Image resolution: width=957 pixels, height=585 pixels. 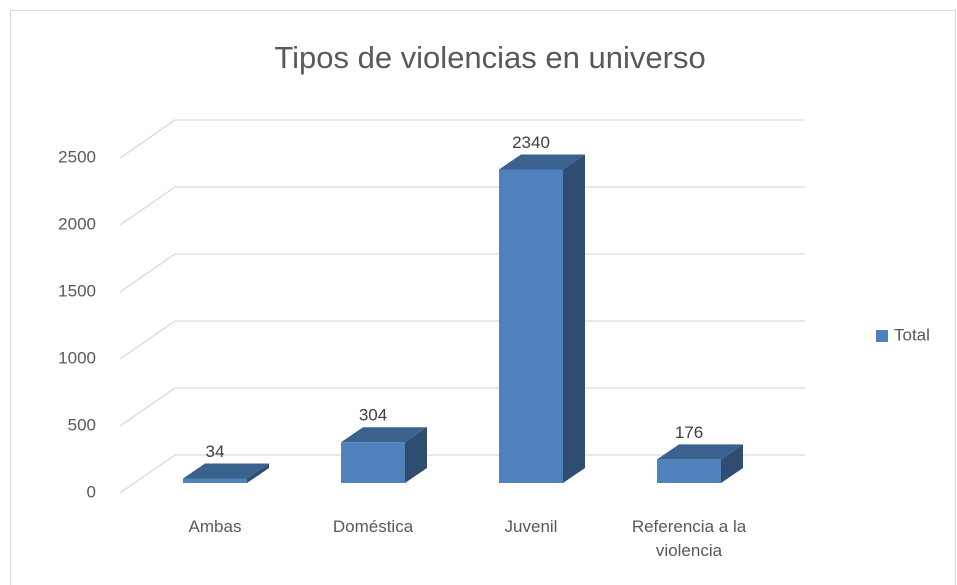 What do you see at coordinates (82, 424) in the screenshot?
I see `y-tick-label: 500` at bounding box center [82, 424].